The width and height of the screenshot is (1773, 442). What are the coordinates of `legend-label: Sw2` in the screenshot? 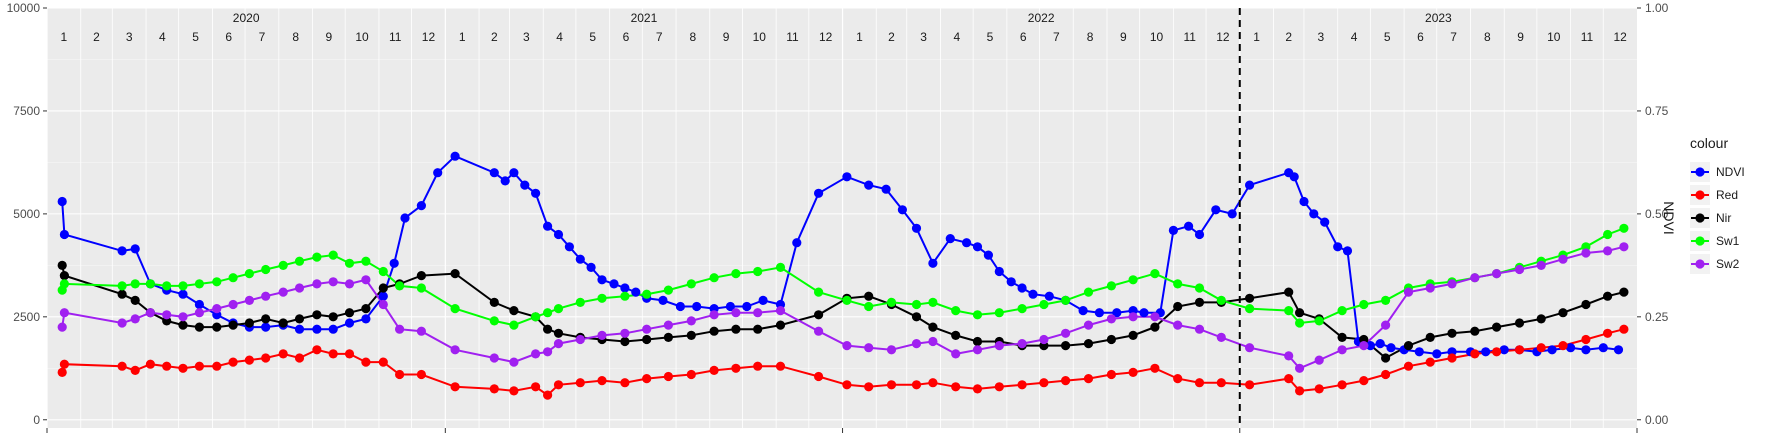 It's located at (1728, 264).